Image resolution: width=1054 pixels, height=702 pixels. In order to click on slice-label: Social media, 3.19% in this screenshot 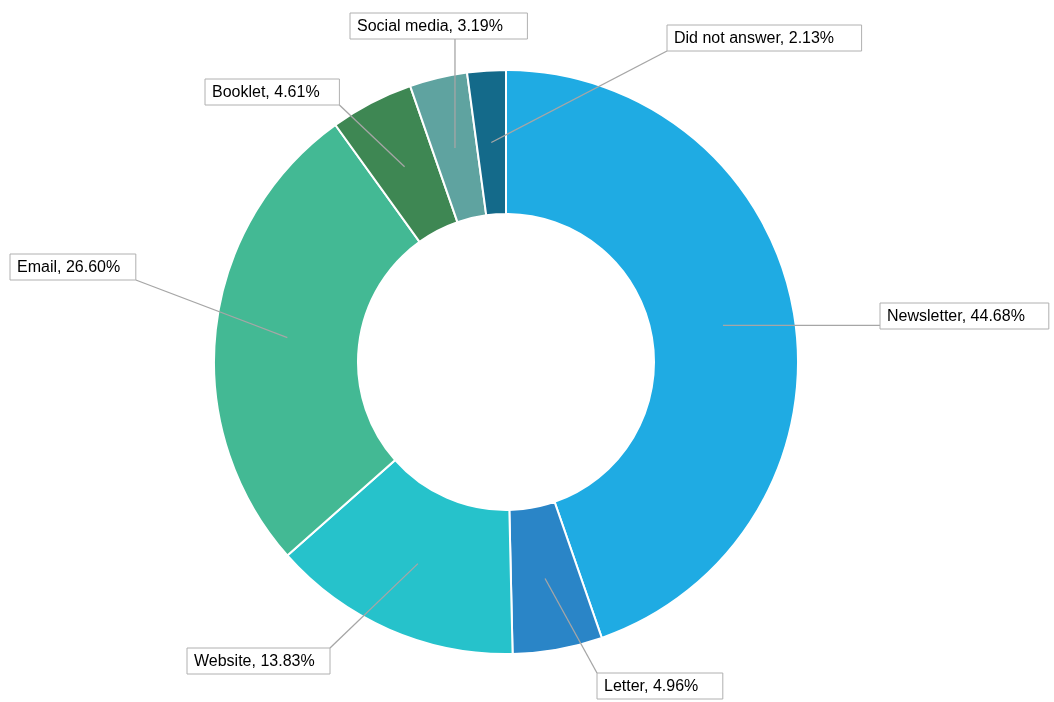, I will do `click(430, 25)`.